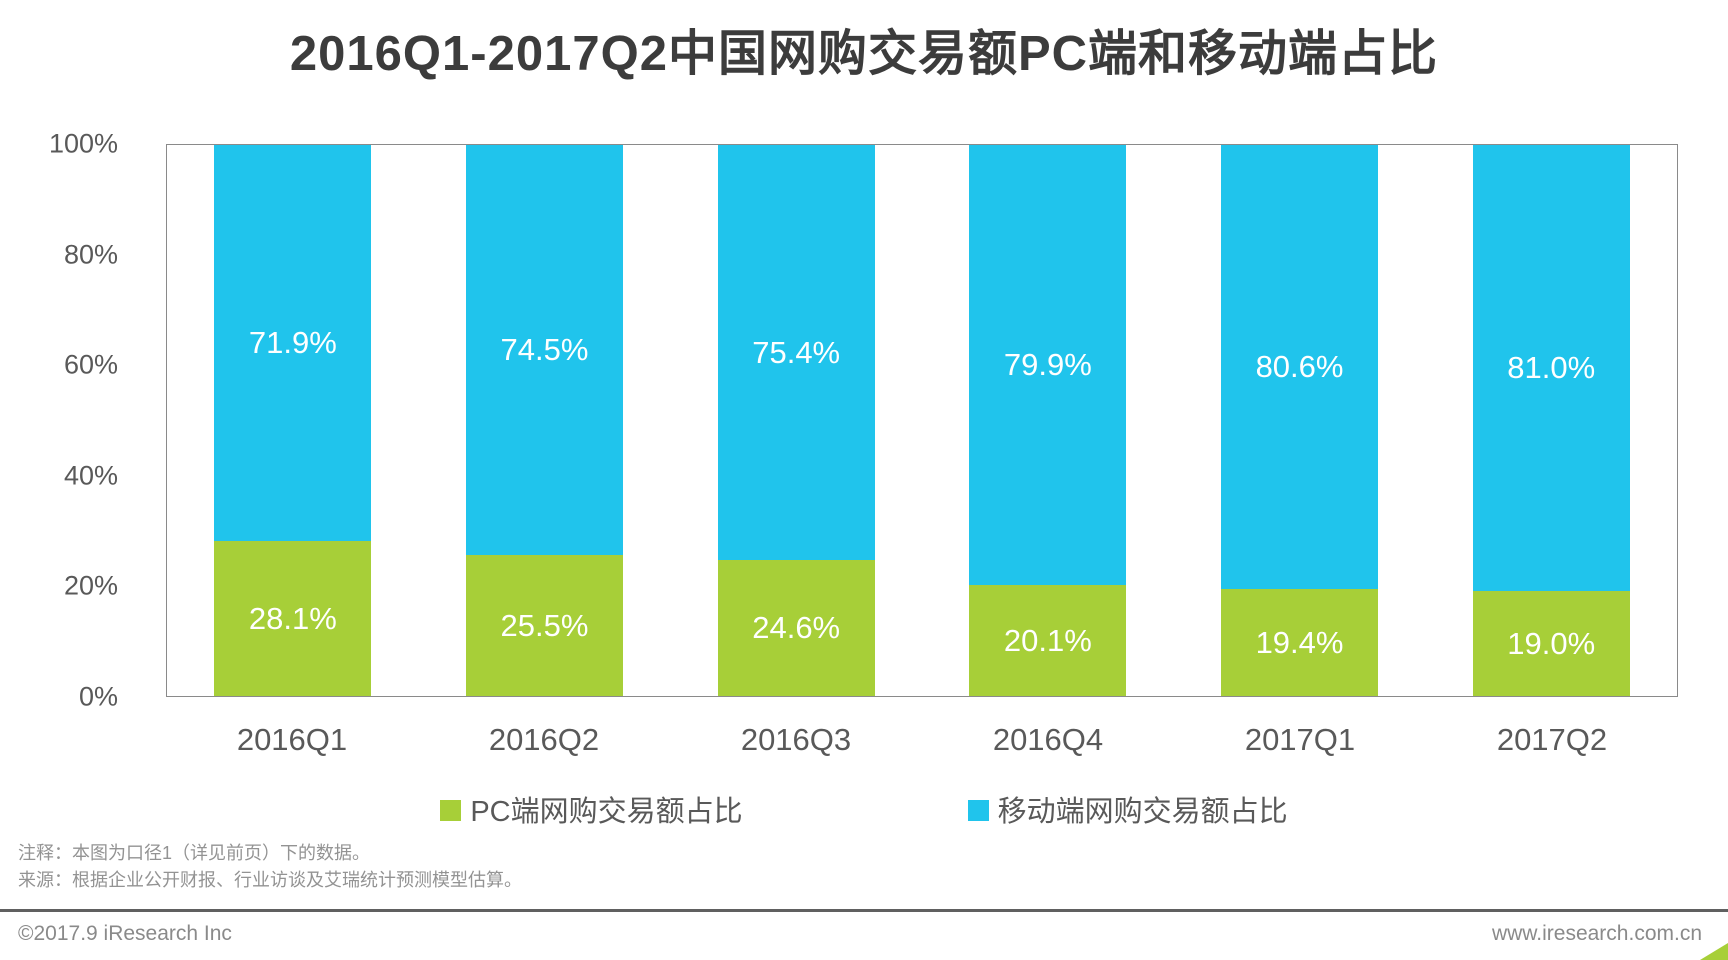  What do you see at coordinates (98, 696) in the screenshot?
I see `y-tick-label: 0%` at bounding box center [98, 696].